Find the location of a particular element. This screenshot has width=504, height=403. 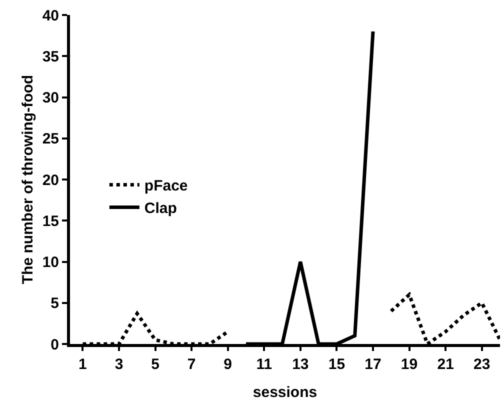

x-axis-title: sessions is located at coordinates (285, 392).